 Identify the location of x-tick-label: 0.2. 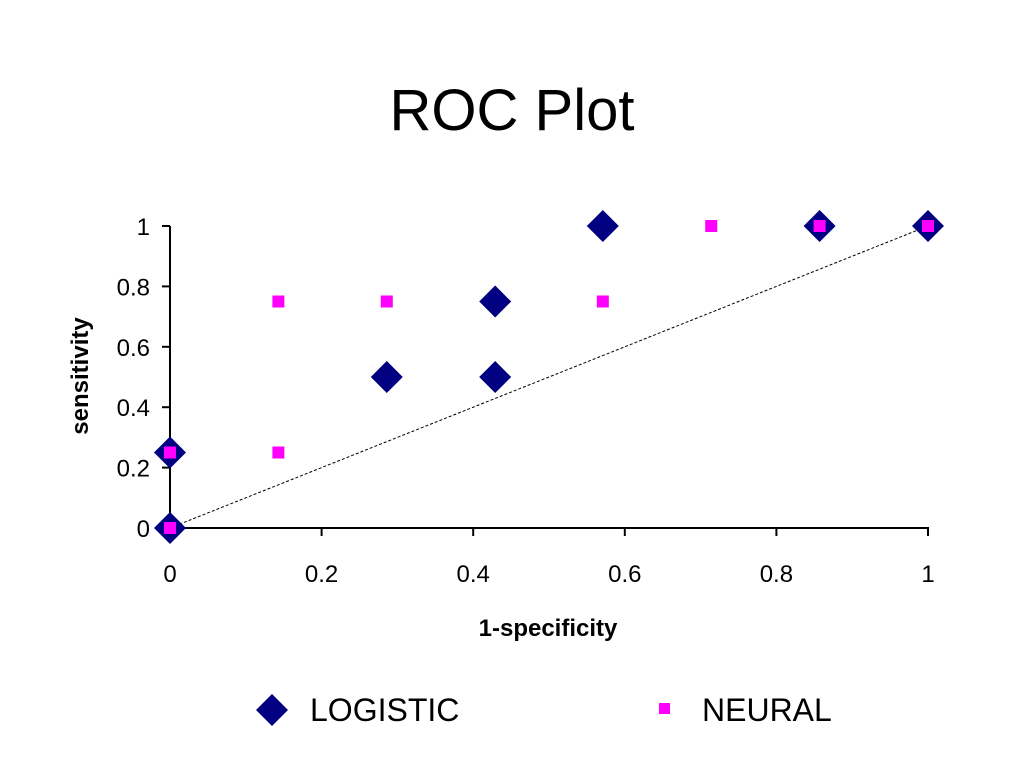
(321, 574).